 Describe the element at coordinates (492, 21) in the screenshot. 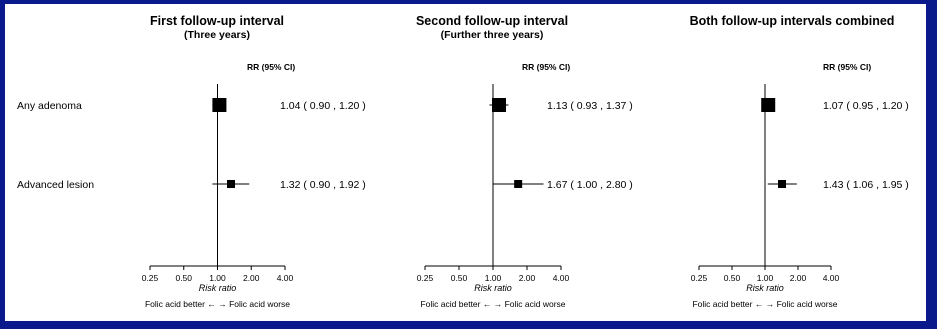

I see `panel-title: Second follow-up interval` at that location.